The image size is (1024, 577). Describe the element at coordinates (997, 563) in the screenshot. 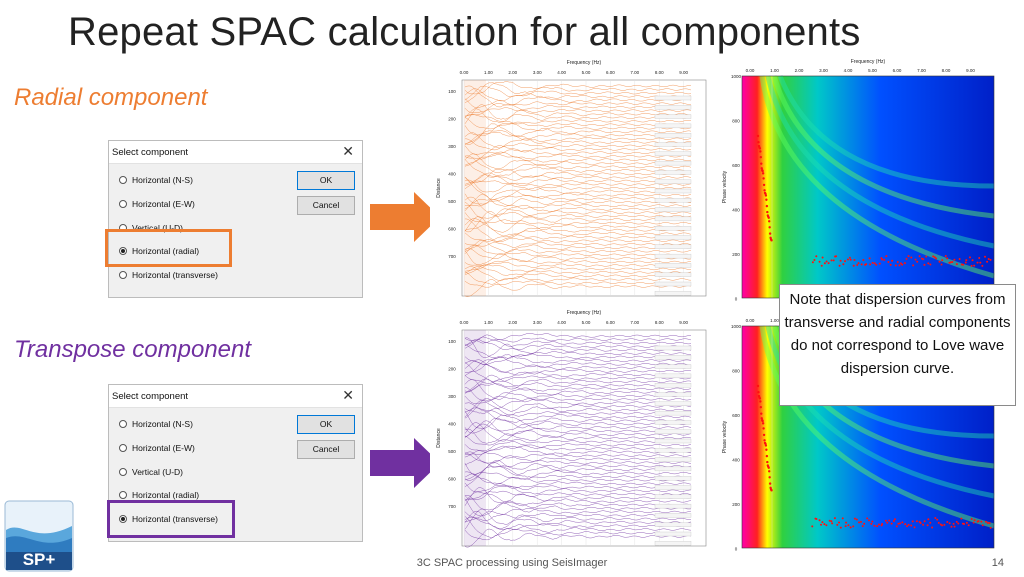

I see `page-number: 14` at that location.